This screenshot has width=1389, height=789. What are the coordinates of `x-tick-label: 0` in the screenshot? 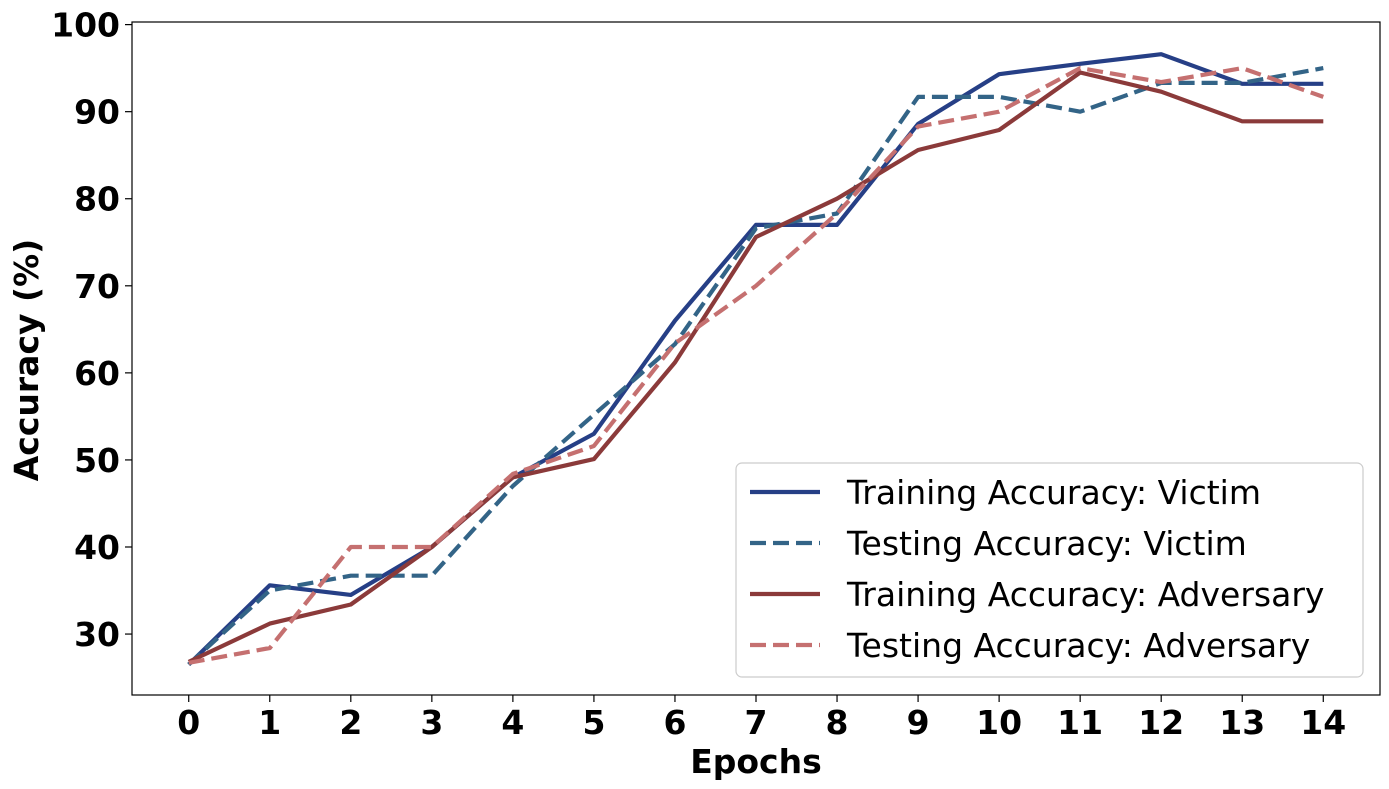 It's located at (188, 722).